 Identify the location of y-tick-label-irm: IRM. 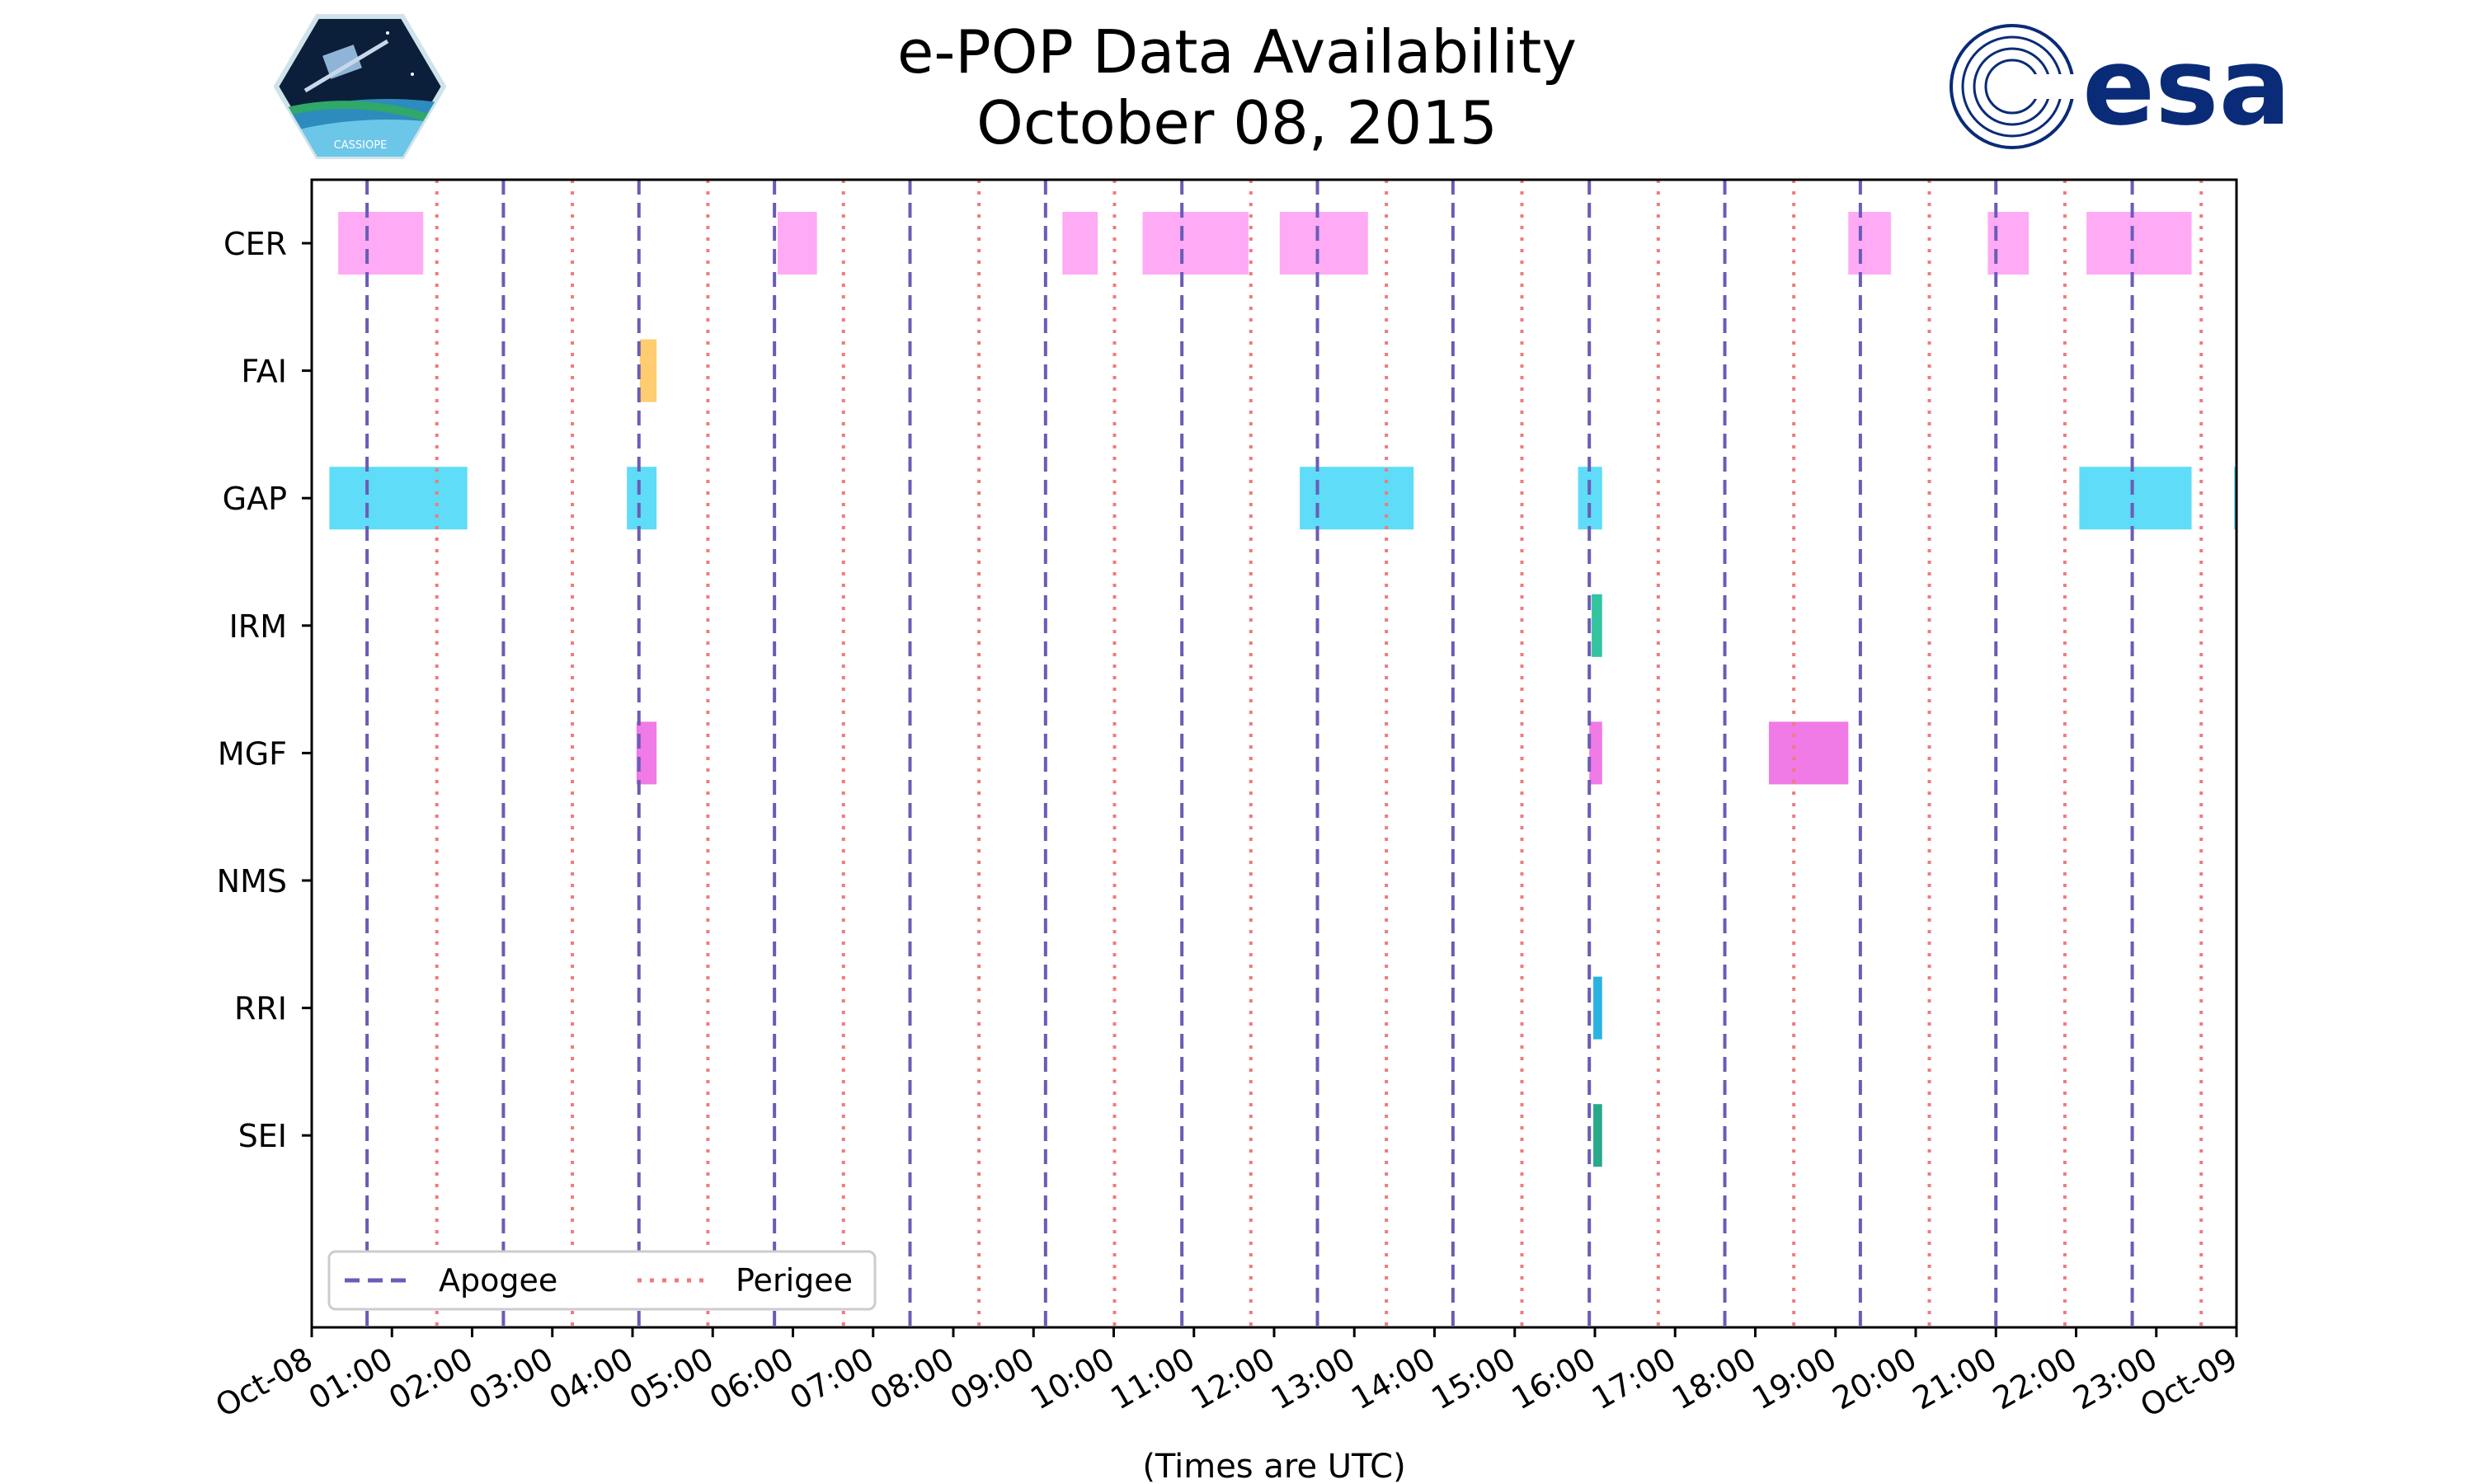
(258, 626).